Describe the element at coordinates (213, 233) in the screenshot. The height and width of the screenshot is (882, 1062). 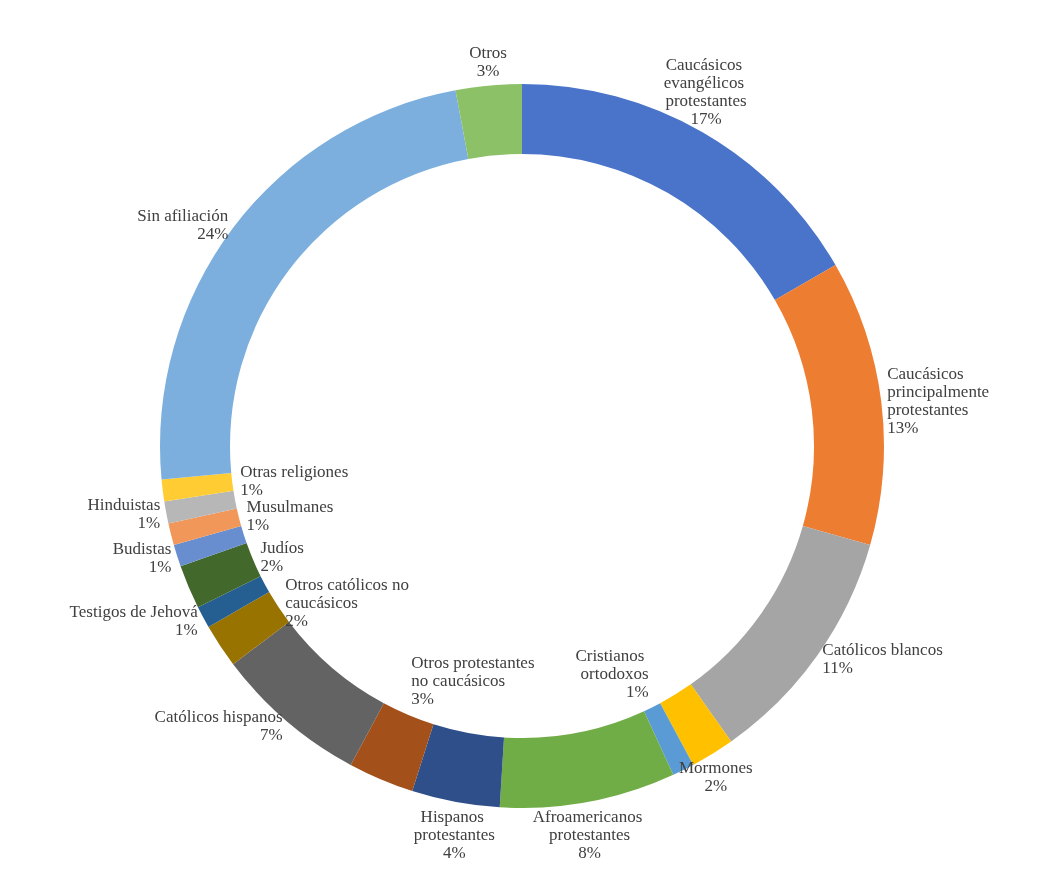
I see `data-label: 24%` at that location.